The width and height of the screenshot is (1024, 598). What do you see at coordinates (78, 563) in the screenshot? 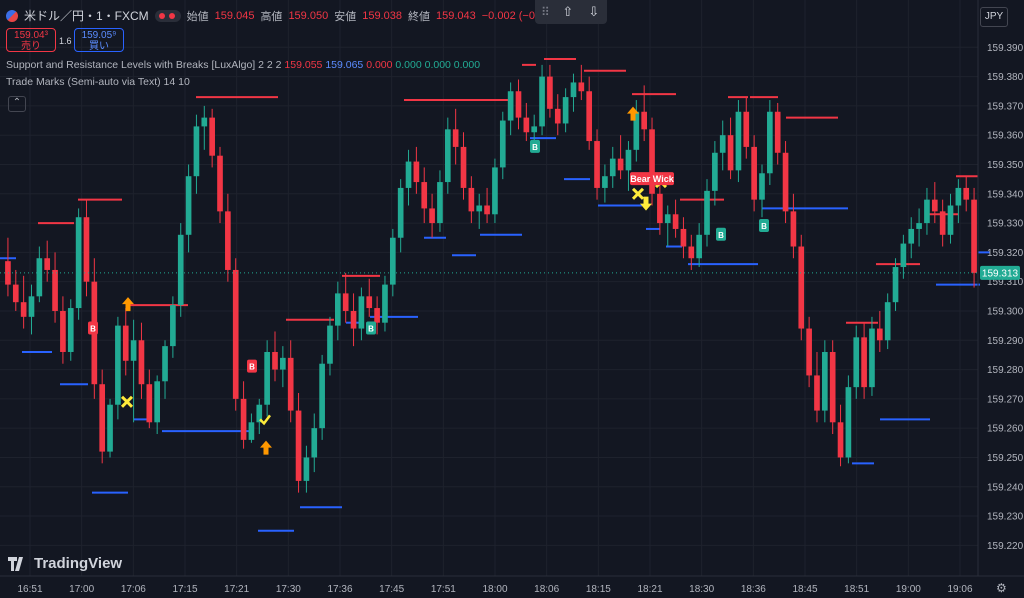
I see `logo-text: TradingView` at bounding box center [78, 563].